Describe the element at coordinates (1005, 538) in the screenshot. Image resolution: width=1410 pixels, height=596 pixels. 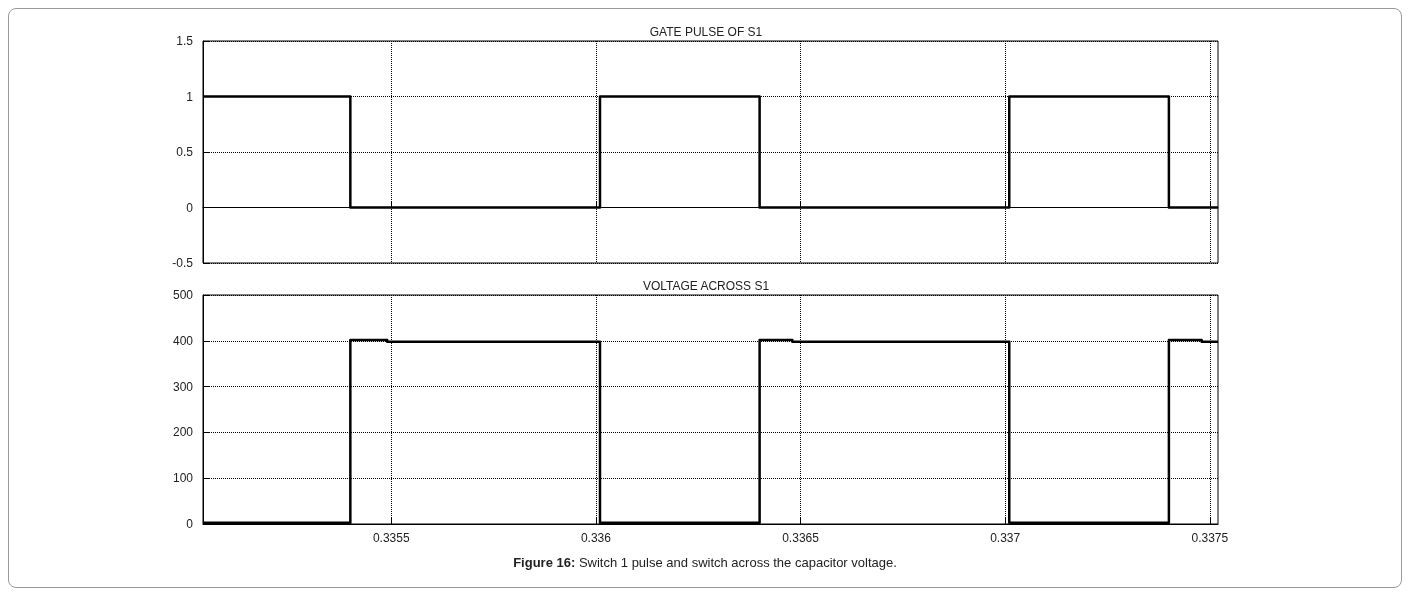
I see `x-tick-label: 0.337` at that location.